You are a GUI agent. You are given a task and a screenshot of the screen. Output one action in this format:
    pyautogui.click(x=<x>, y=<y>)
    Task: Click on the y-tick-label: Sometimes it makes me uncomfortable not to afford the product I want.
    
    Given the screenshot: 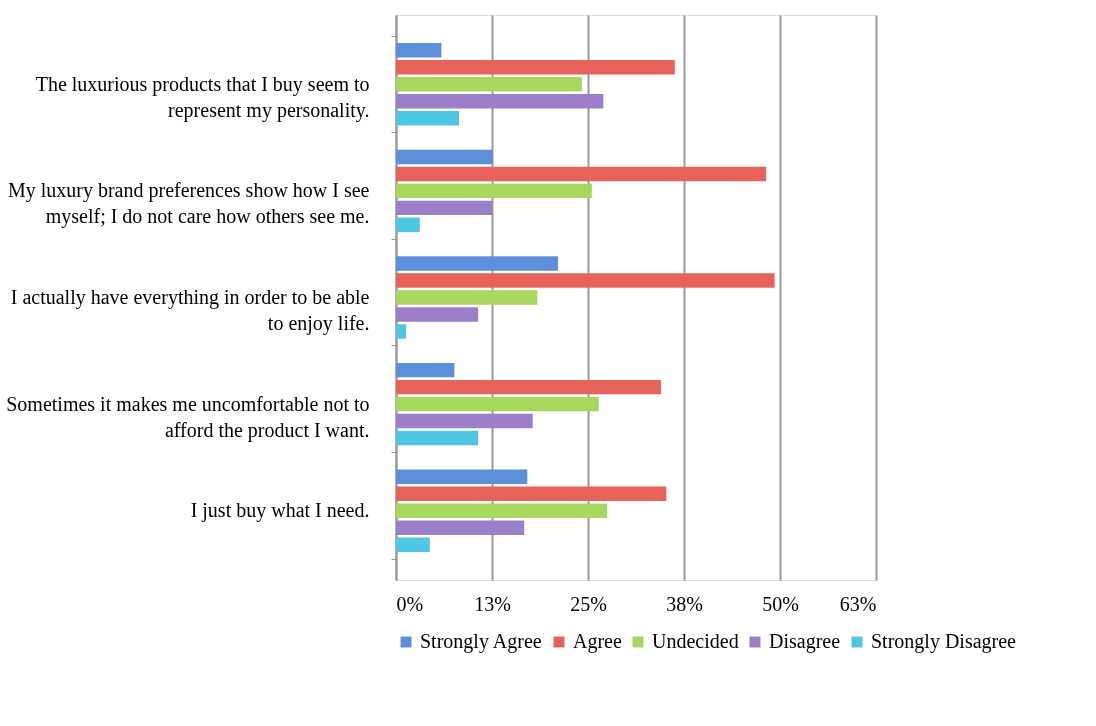 What is the action you would take?
    pyautogui.click(x=188, y=417)
    